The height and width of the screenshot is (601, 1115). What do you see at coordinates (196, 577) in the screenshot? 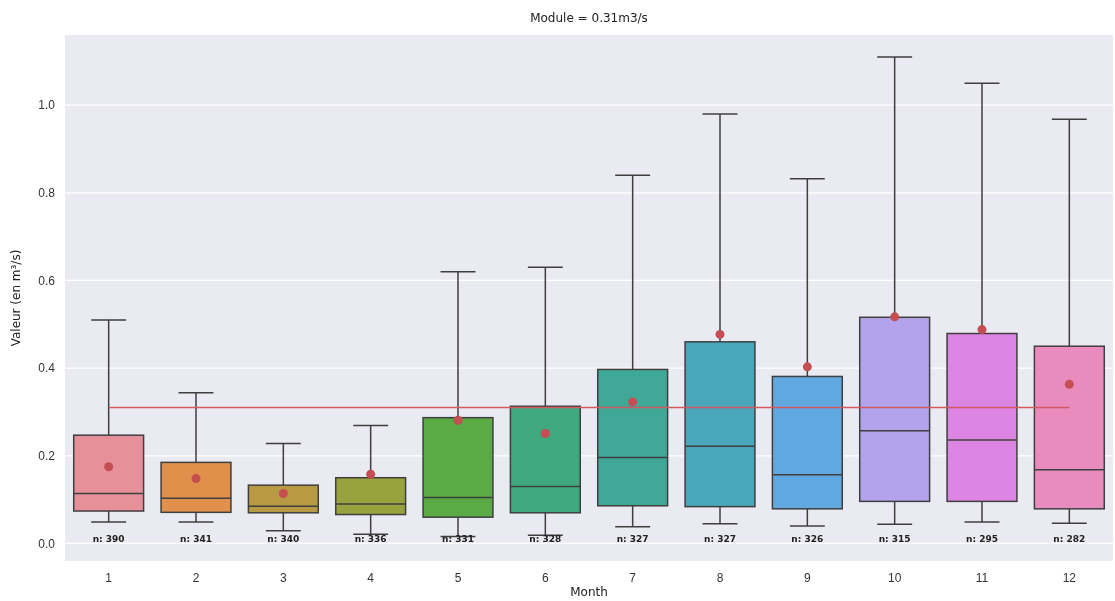
I see `x-tick-label: 2` at bounding box center [196, 577].